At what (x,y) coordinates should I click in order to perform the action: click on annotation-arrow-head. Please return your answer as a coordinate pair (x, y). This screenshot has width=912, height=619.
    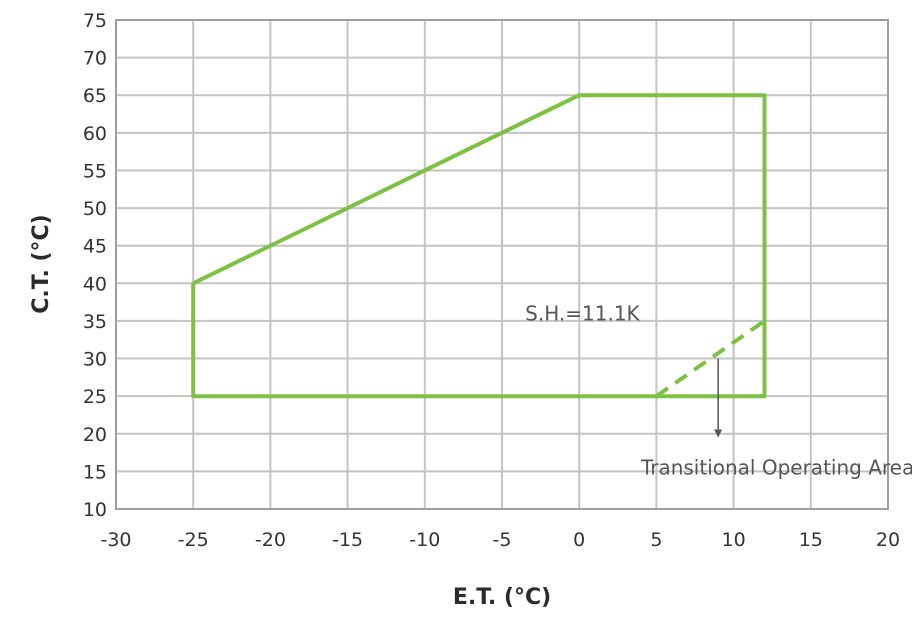
    Looking at the image, I should click on (718, 433).